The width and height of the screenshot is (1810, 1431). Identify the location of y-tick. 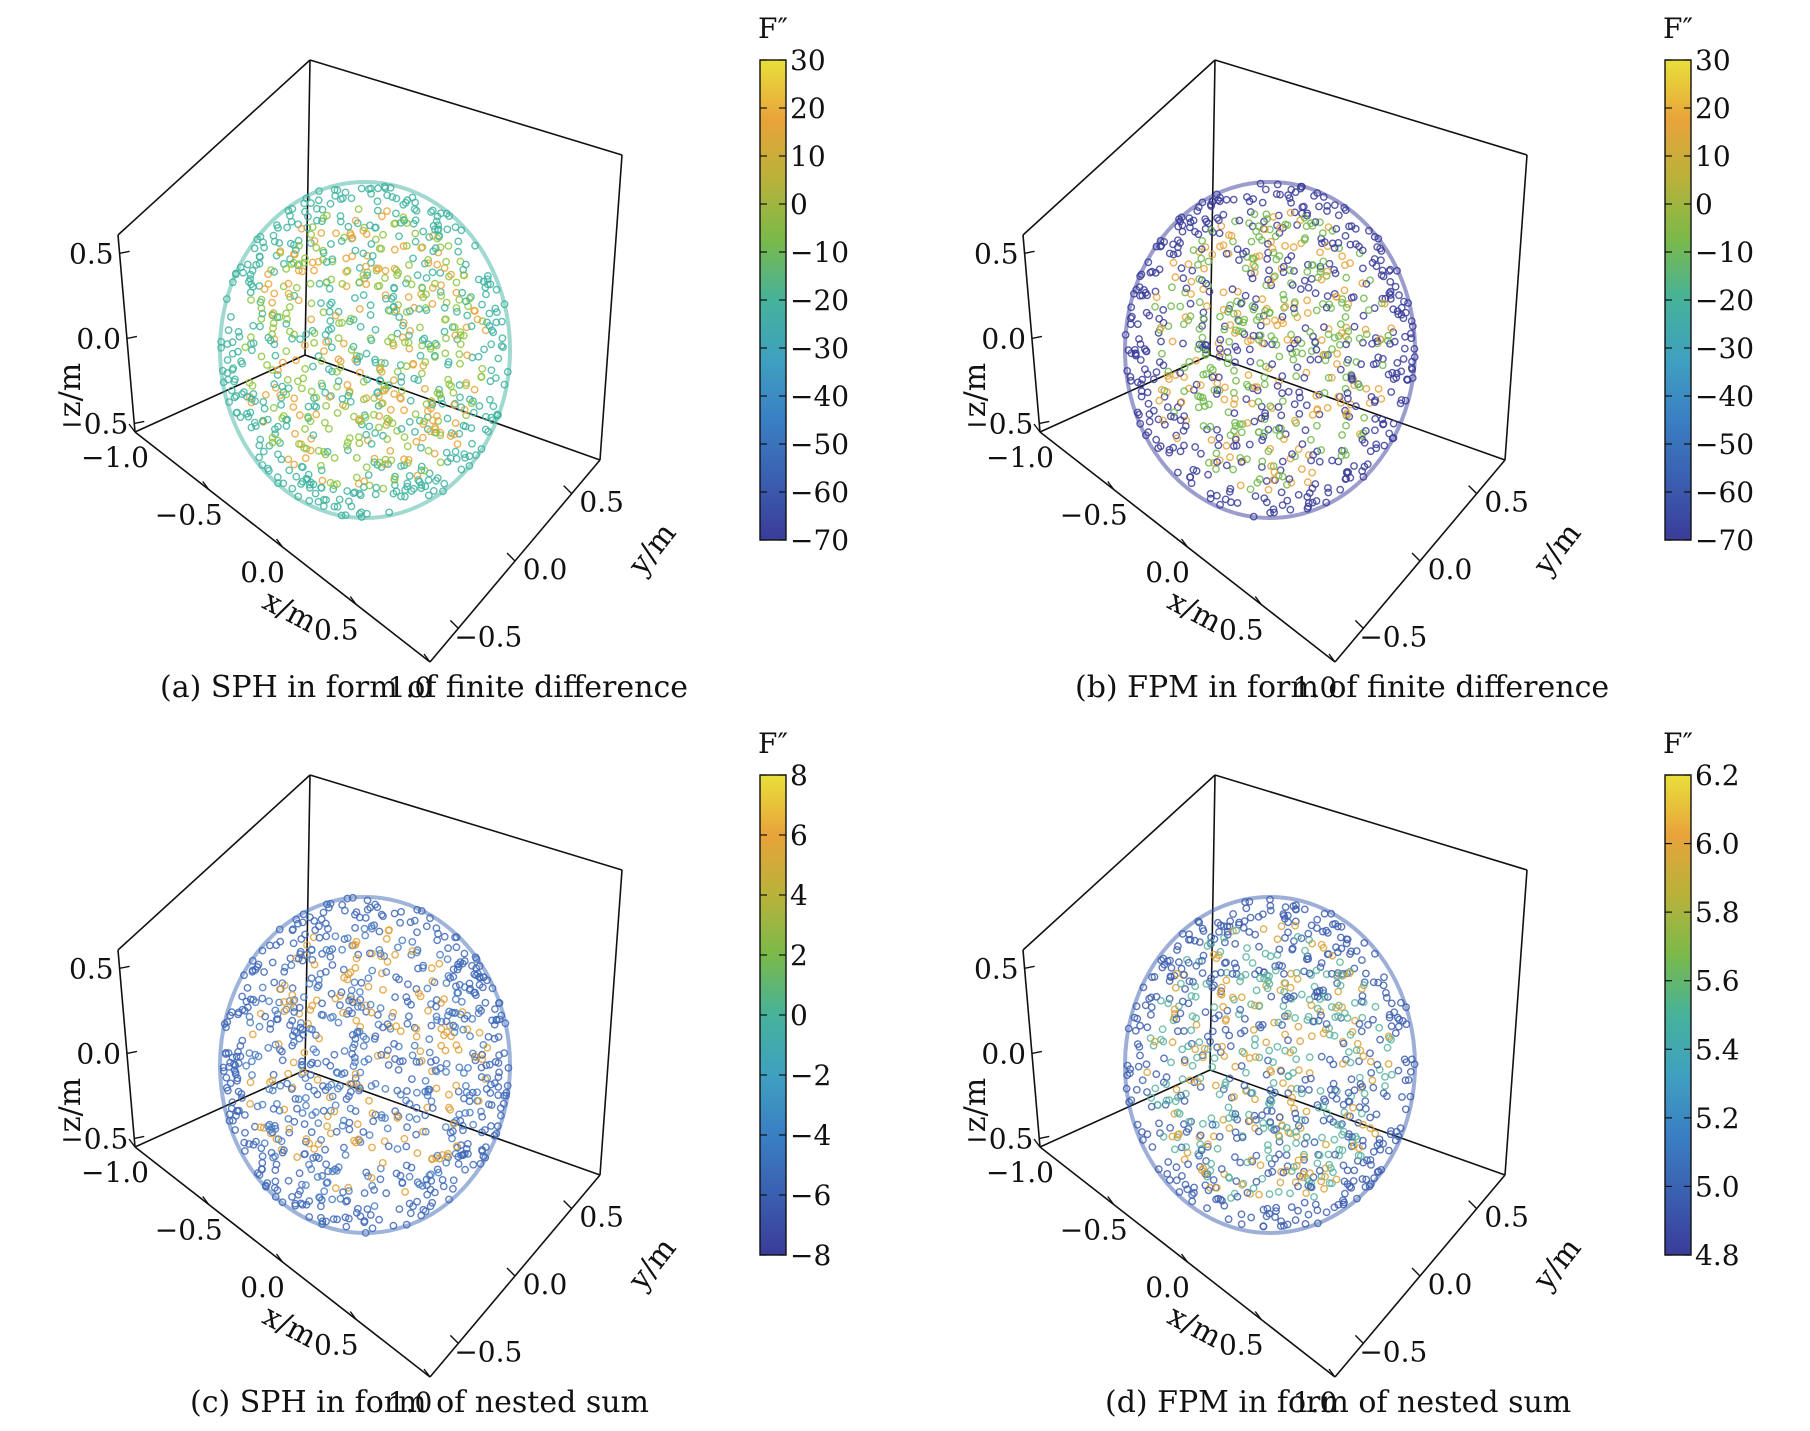
(1416, 1272).